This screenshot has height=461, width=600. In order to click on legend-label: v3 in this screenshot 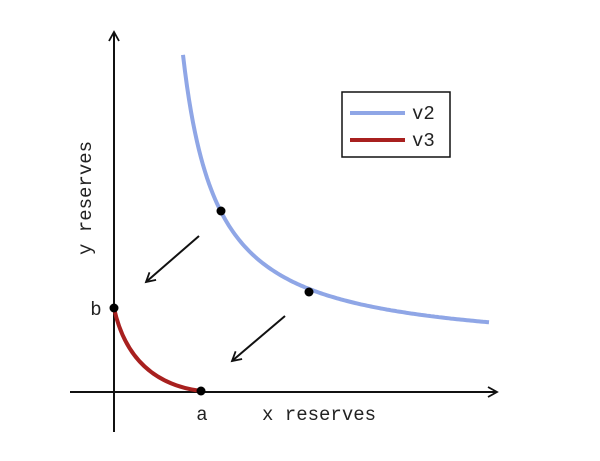, I will do `click(423, 141)`.